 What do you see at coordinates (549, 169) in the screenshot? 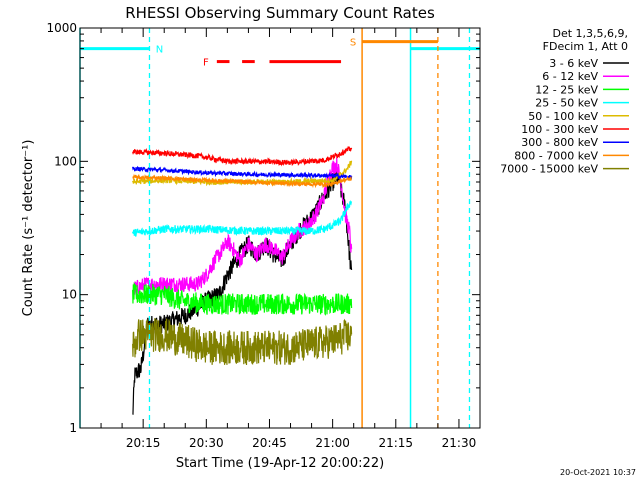
I see `legend-label-8: 7000 - 15000 keV` at bounding box center [549, 169].